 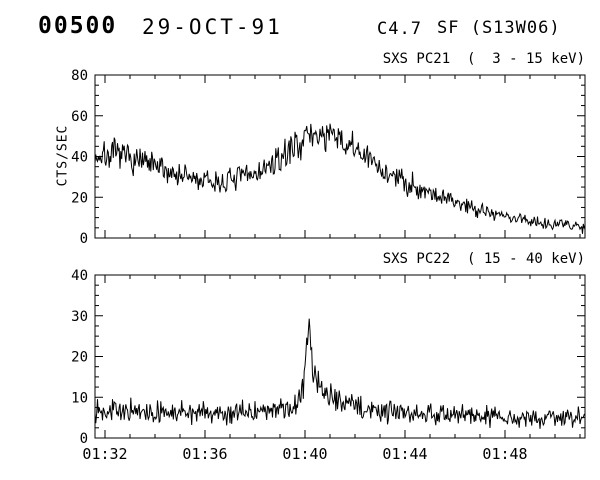 I want to click on y-tick-label: 60, so click(x=79, y=117).